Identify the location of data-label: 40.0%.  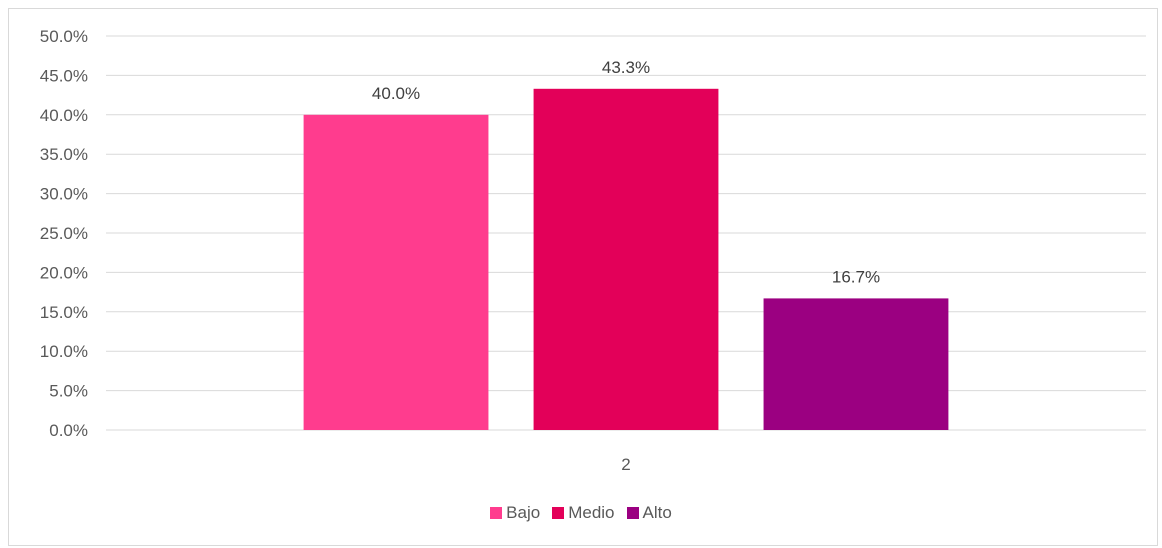
(396, 93).